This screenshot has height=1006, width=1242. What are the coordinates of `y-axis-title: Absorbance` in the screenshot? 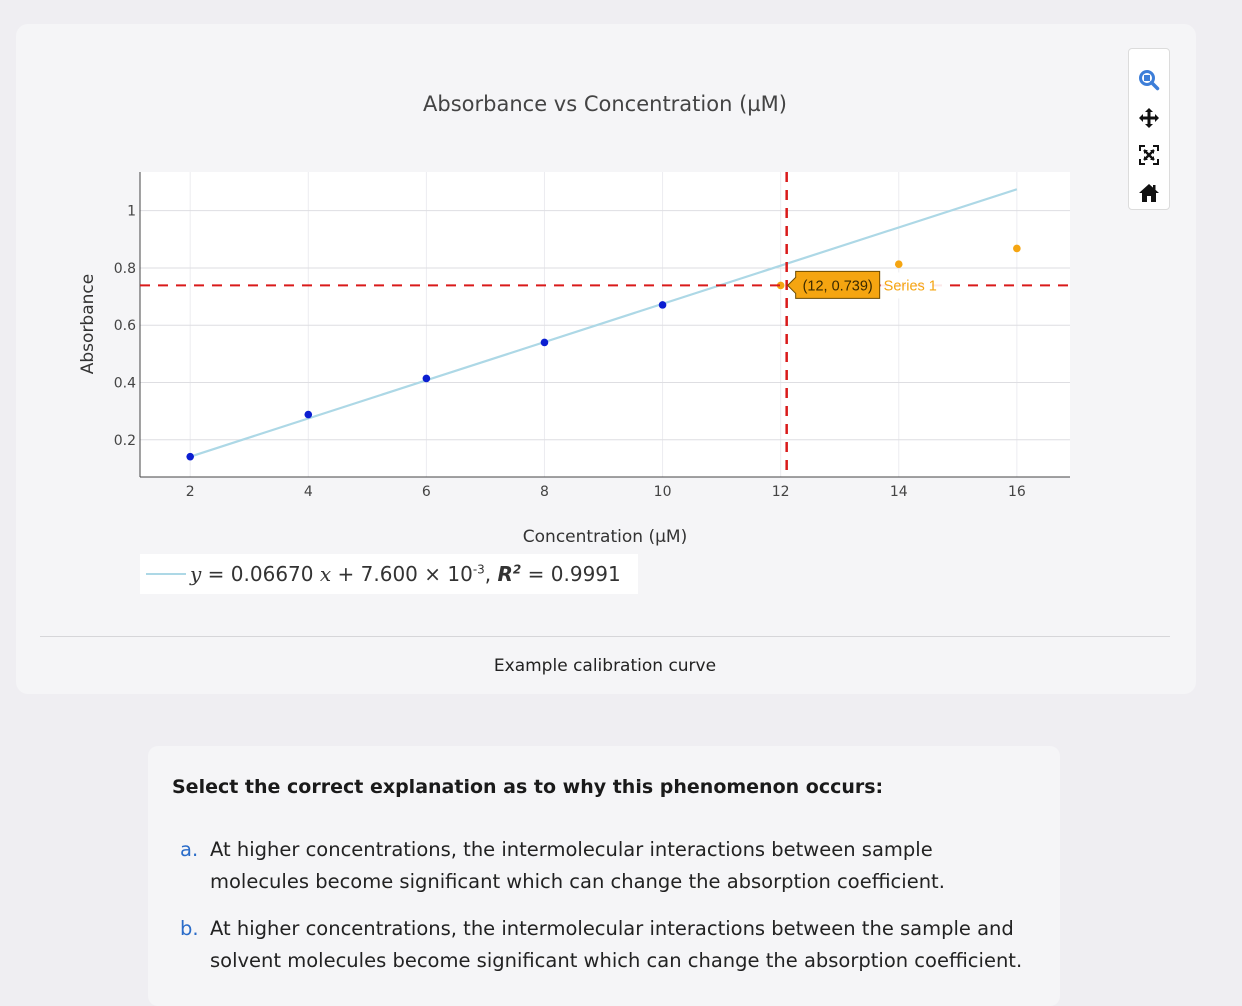 It's located at (88, 324).